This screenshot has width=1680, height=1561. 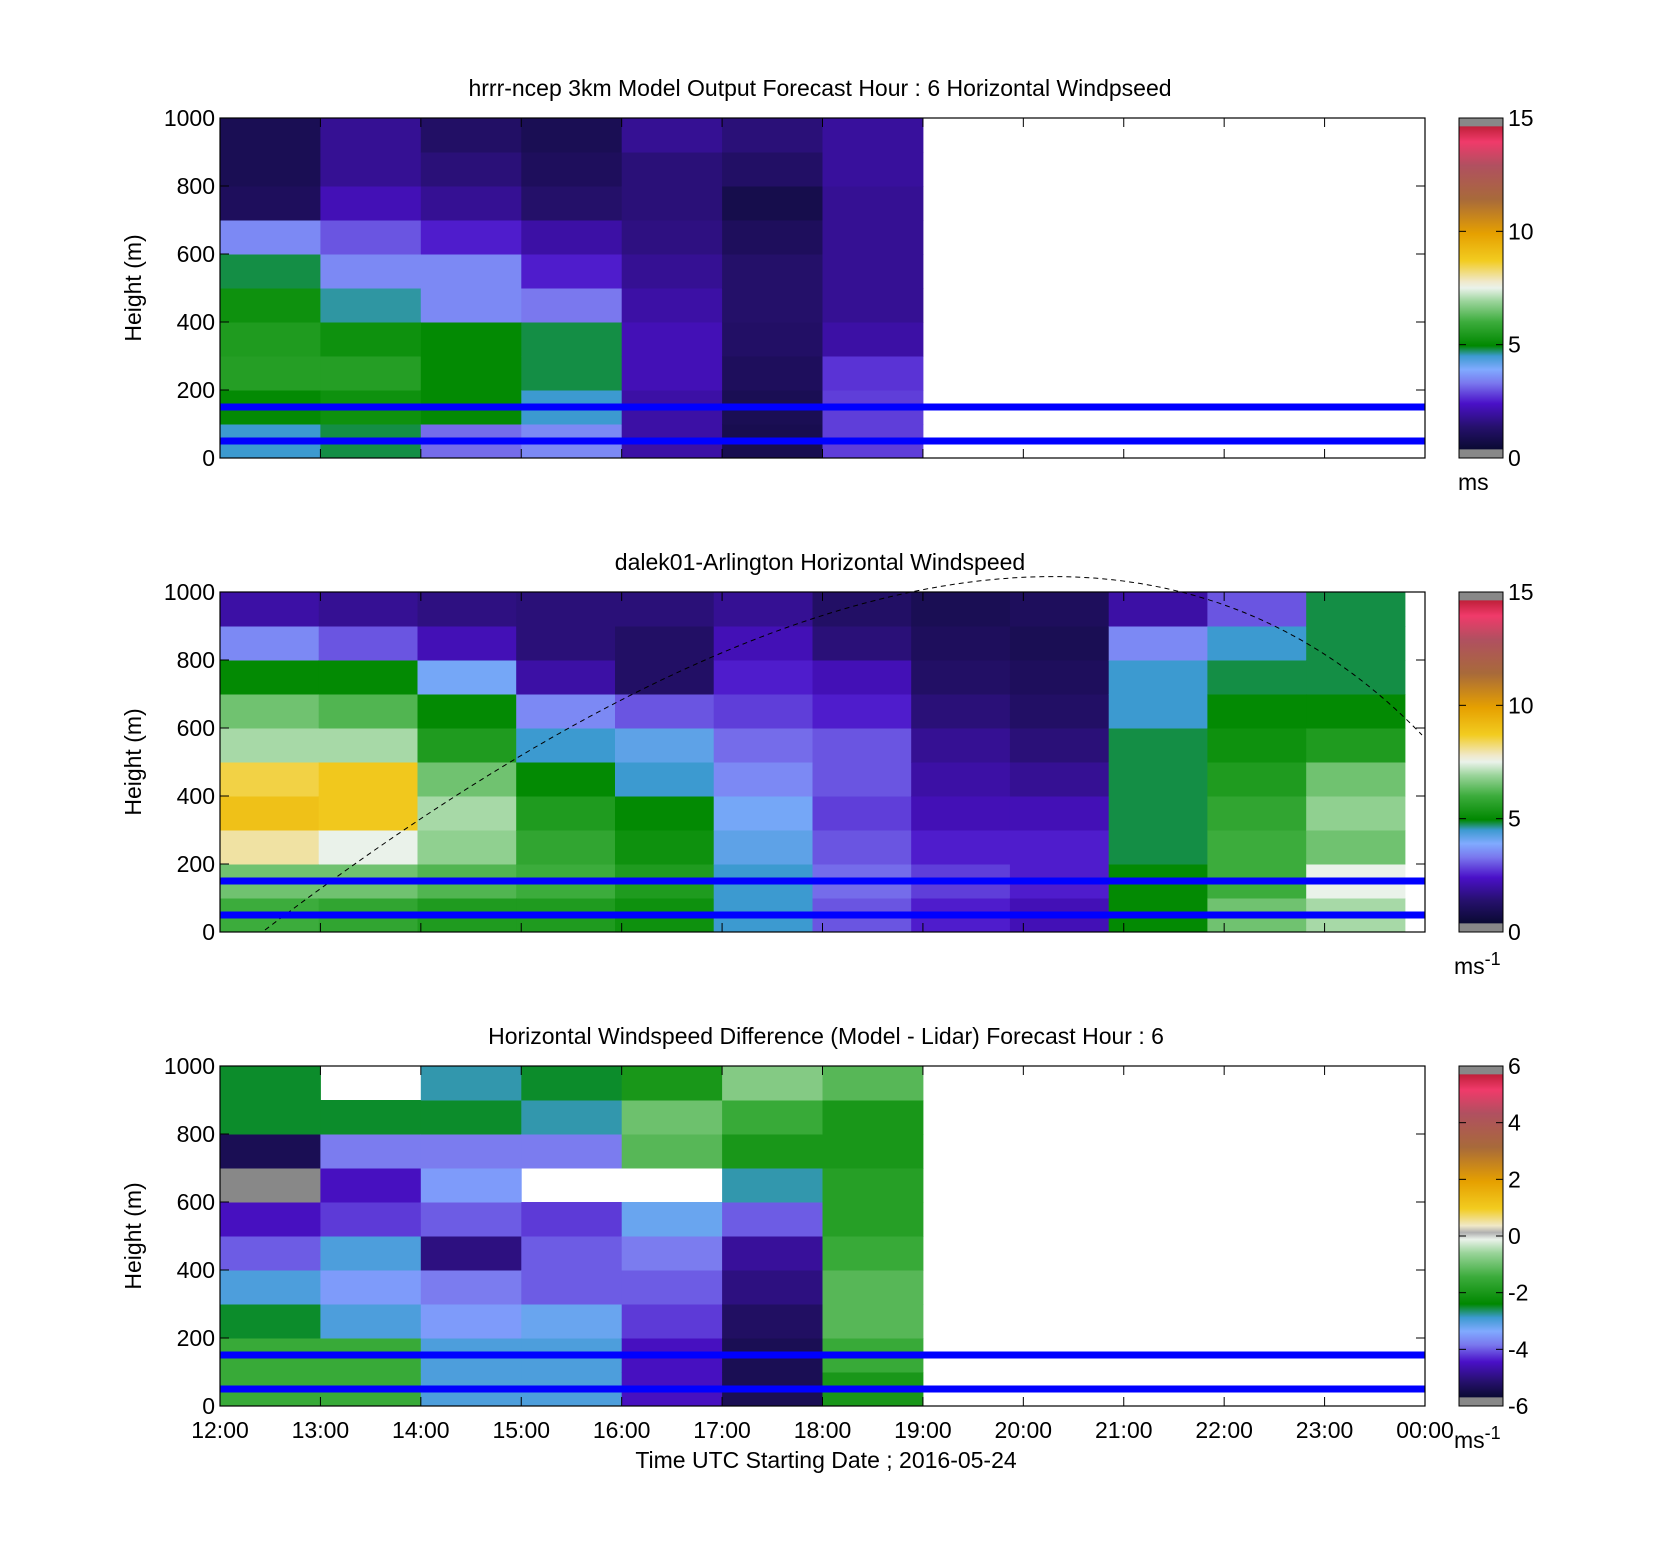 I want to click on y-tick-label: 1000, so click(x=189, y=1066).